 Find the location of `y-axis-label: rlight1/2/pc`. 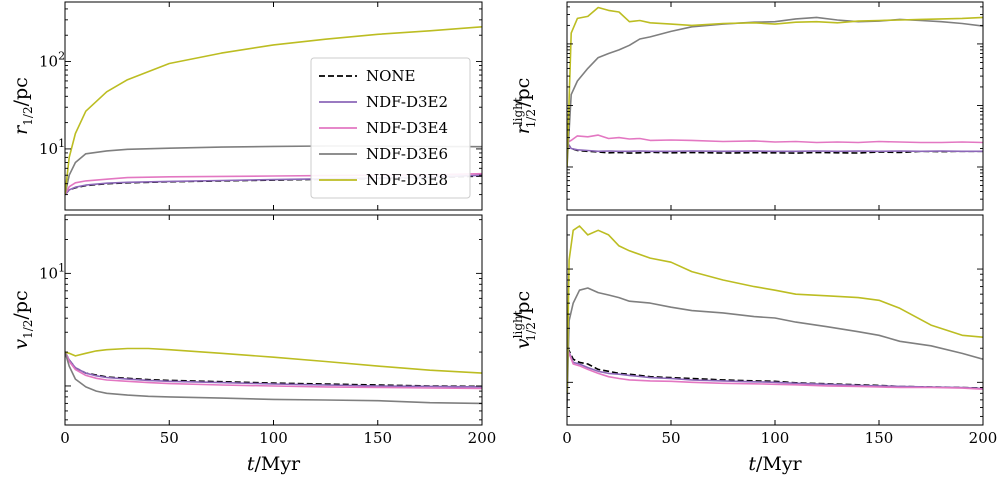

y-axis-label: rlight1/2/pc is located at coordinates (524, 106).